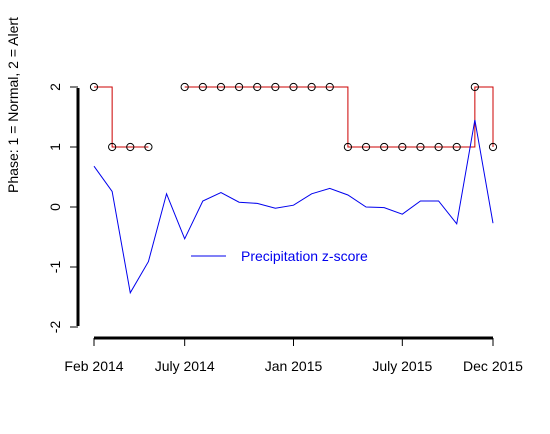 The width and height of the screenshot is (550, 434). I want to click on x-tick-label: Dec 2015, so click(493, 366).